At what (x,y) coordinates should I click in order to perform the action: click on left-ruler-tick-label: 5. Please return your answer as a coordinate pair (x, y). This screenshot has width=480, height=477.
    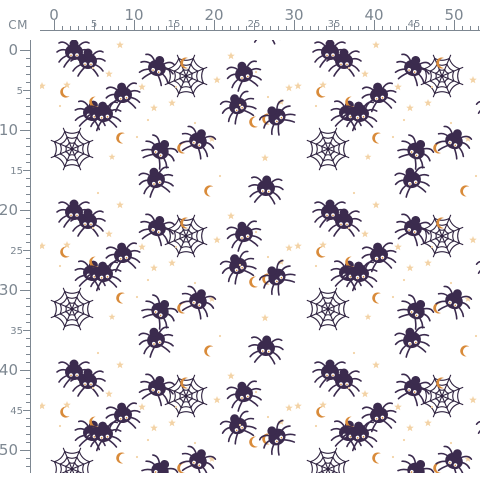
    Looking at the image, I should click on (20, 91).